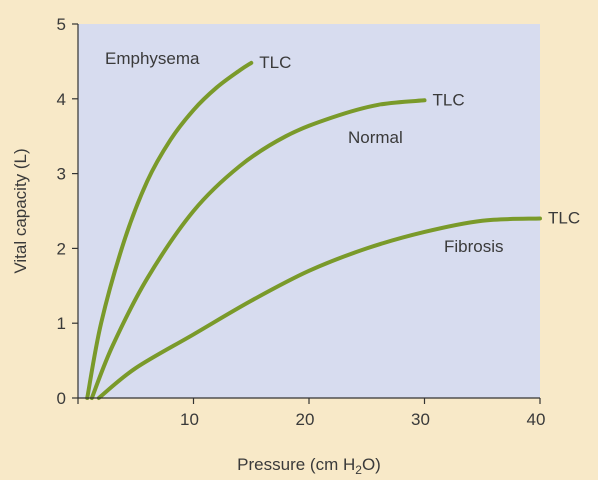  I want to click on y-tick-label: 4, so click(61, 99).